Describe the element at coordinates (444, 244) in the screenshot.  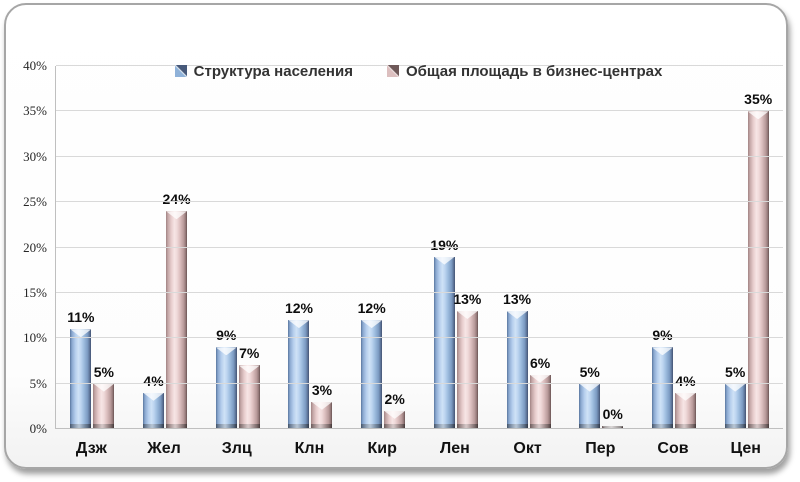
I see `bar-data-label: 19%` at that location.